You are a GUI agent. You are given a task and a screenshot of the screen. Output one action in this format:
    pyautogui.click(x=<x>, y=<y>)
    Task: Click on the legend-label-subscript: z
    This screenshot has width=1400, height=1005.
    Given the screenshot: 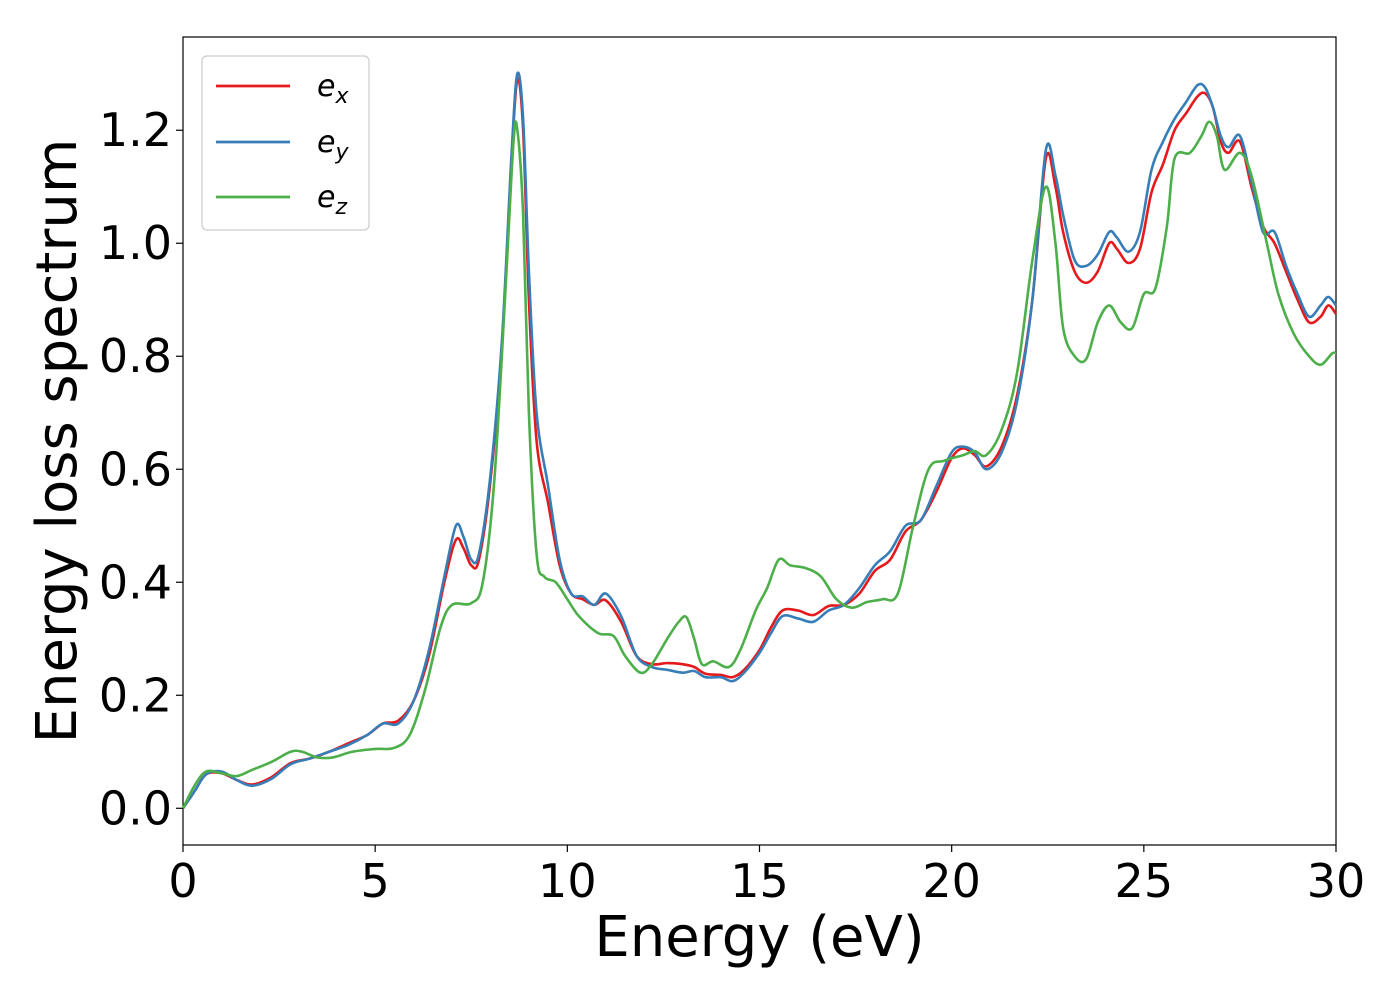 What is the action you would take?
    pyautogui.click(x=340, y=207)
    